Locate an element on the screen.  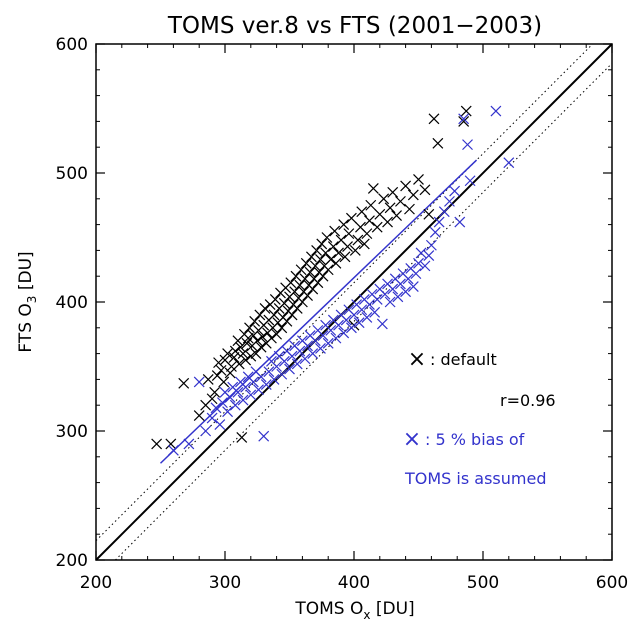
y-tick-label-2: 400 is located at coordinates (72, 303).